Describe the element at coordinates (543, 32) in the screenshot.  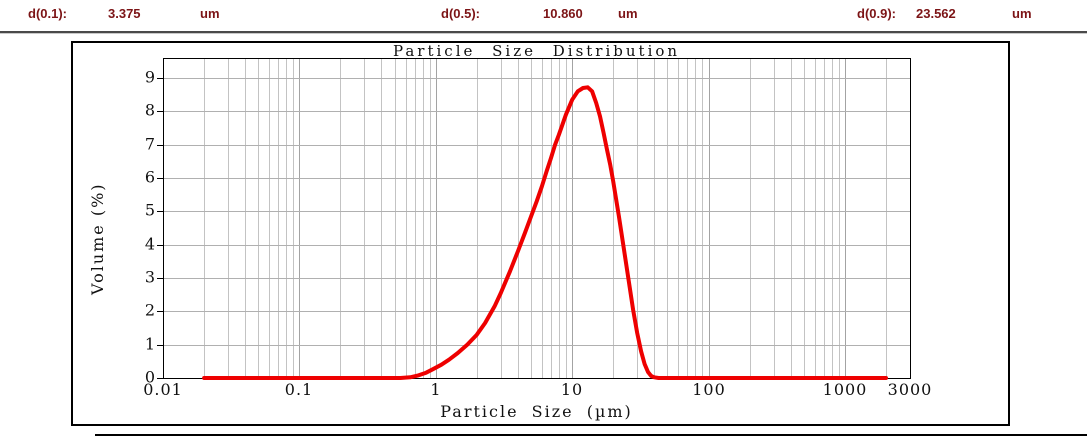
I see `header-separator-line` at that location.